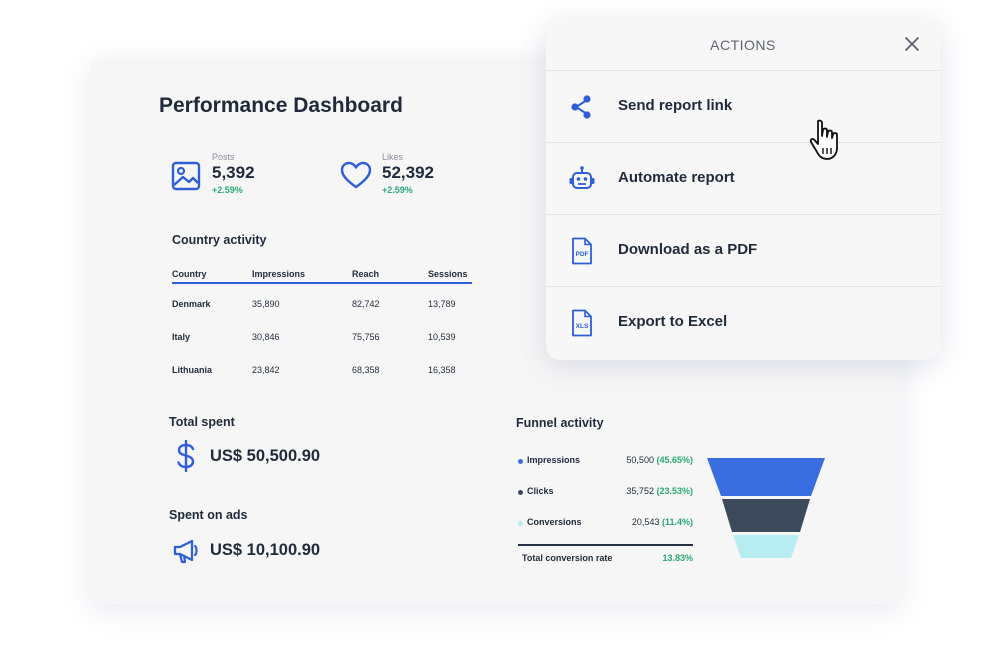 The height and width of the screenshot is (656, 992). I want to click on stage-name: Clicks, so click(540, 491).